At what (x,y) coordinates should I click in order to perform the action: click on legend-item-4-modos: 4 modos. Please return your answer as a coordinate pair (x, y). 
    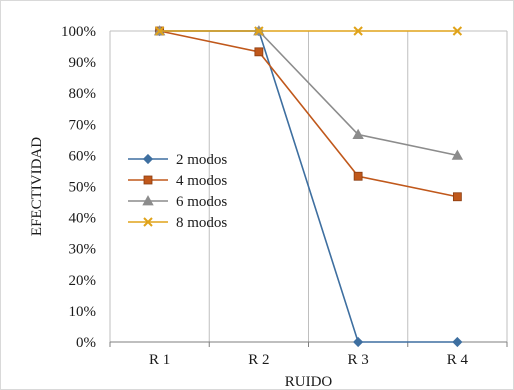
    Looking at the image, I should click on (177, 181).